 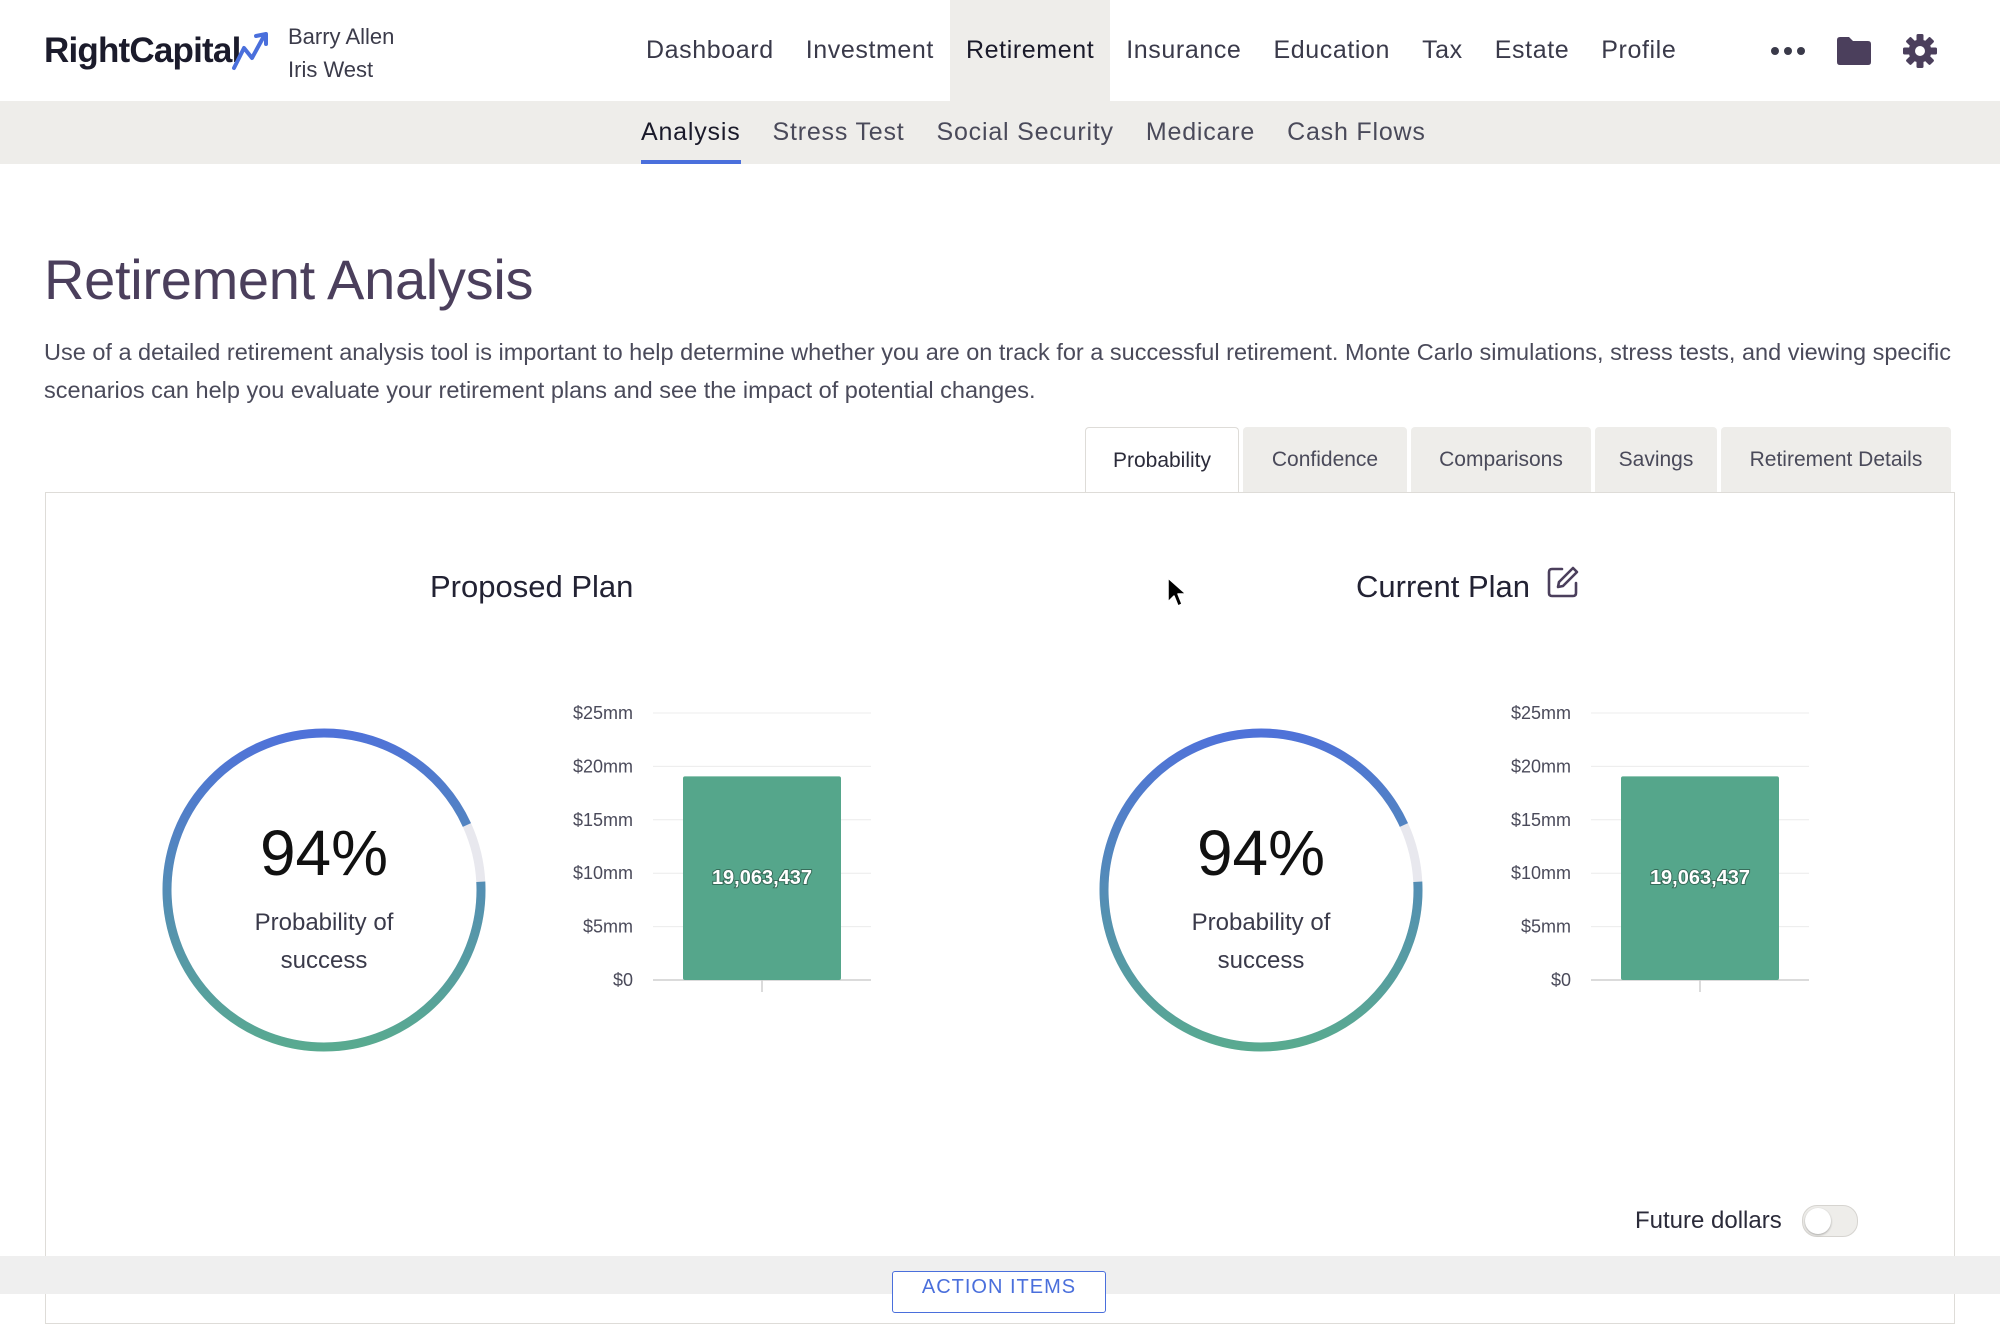 I want to click on future-dollars-toggle, so click(x=1829, y=1221).